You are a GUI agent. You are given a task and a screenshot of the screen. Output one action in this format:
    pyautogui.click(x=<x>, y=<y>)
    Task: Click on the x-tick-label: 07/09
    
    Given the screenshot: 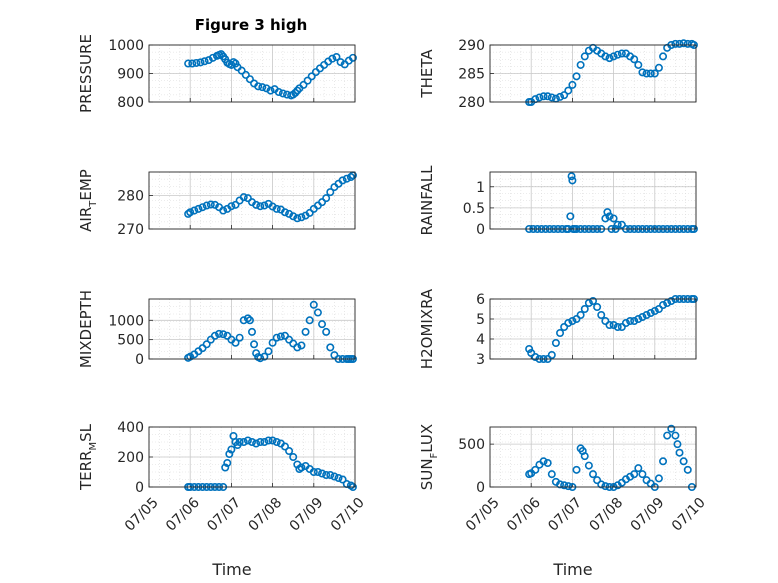 What is the action you would take?
    pyautogui.click(x=307, y=515)
    